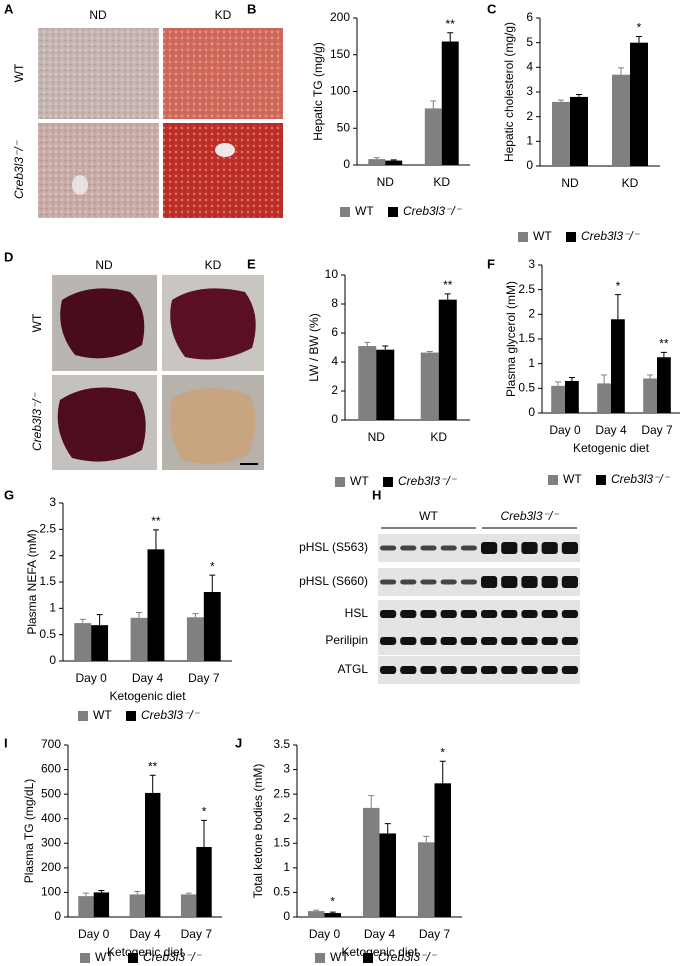  Describe the element at coordinates (8, 256) in the screenshot. I see `panel-letter: D` at that location.